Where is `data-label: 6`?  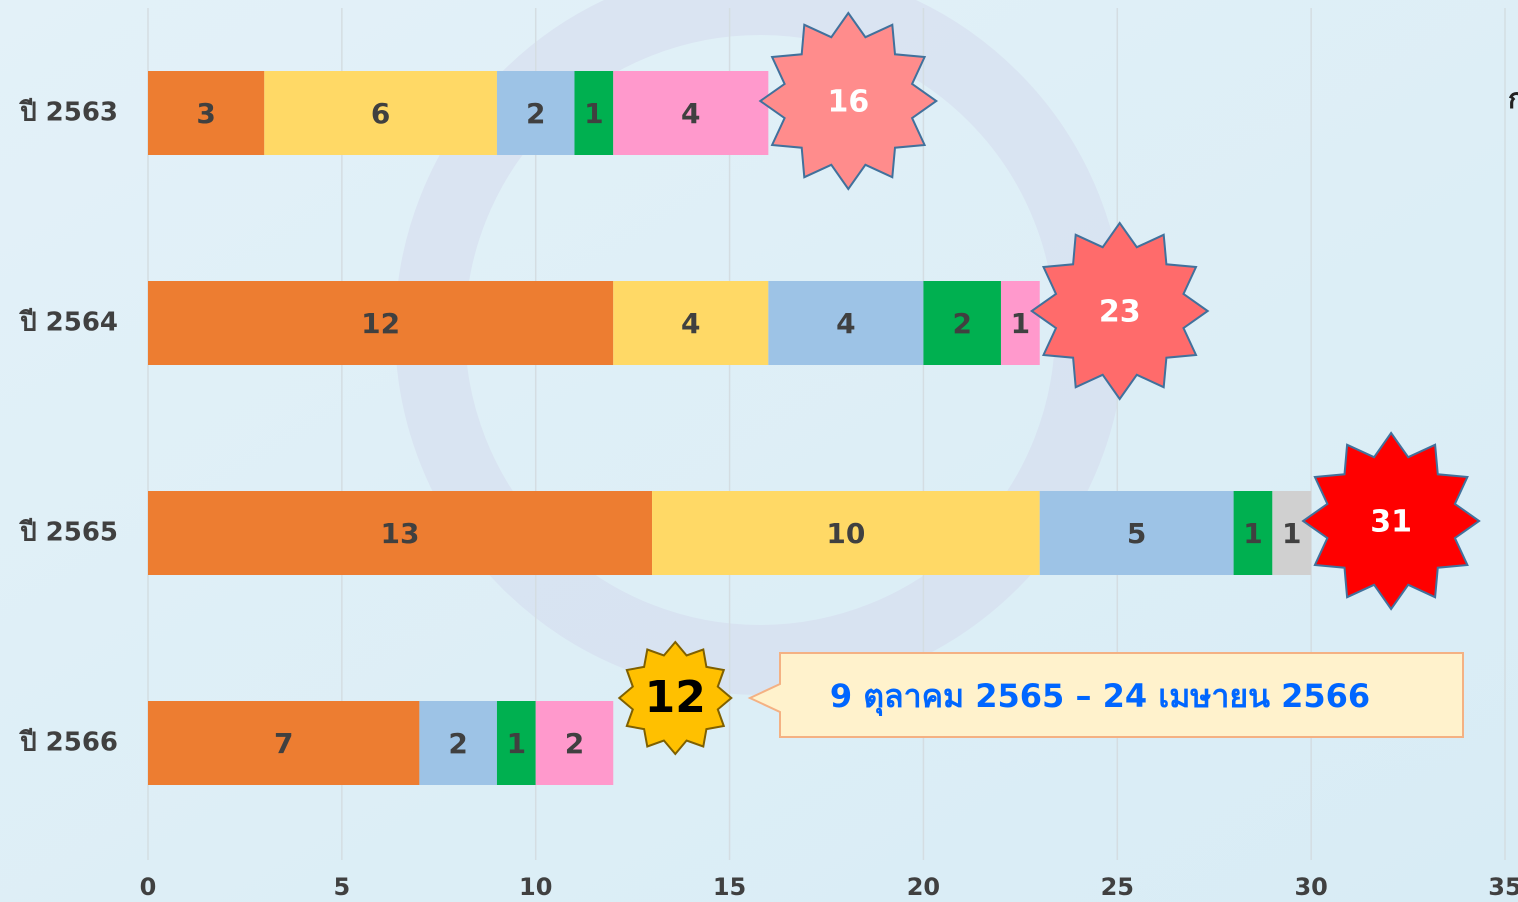 data-label: 6 is located at coordinates (380, 113).